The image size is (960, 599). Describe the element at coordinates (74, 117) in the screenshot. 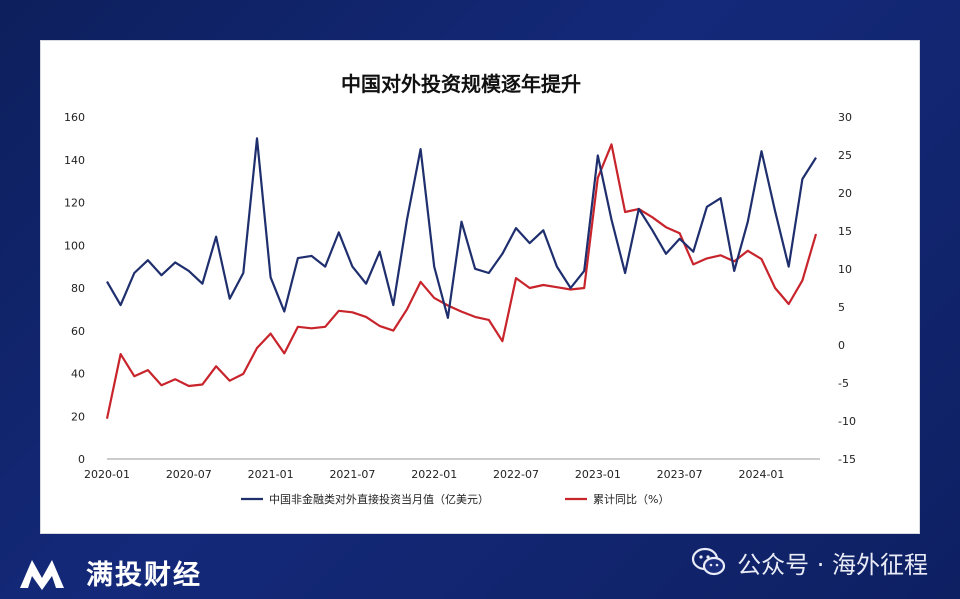

I see `y-left-tick-label: 160` at that location.